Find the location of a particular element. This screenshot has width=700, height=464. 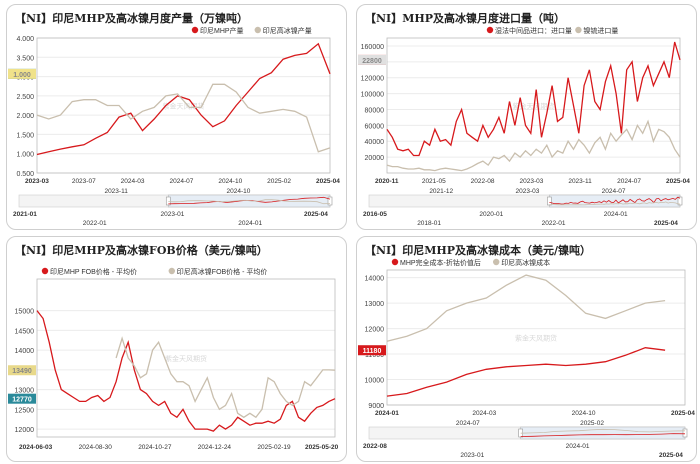

navigator-window is located at coordinates (603, 433).